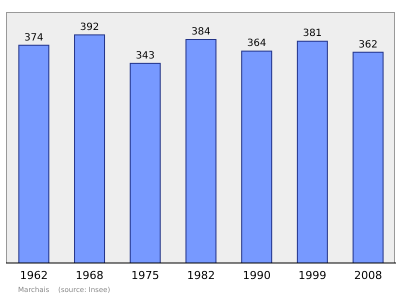  Describe the element at coordinates (201, 32) in the screenshot. I see `data-label: 384` at that location.